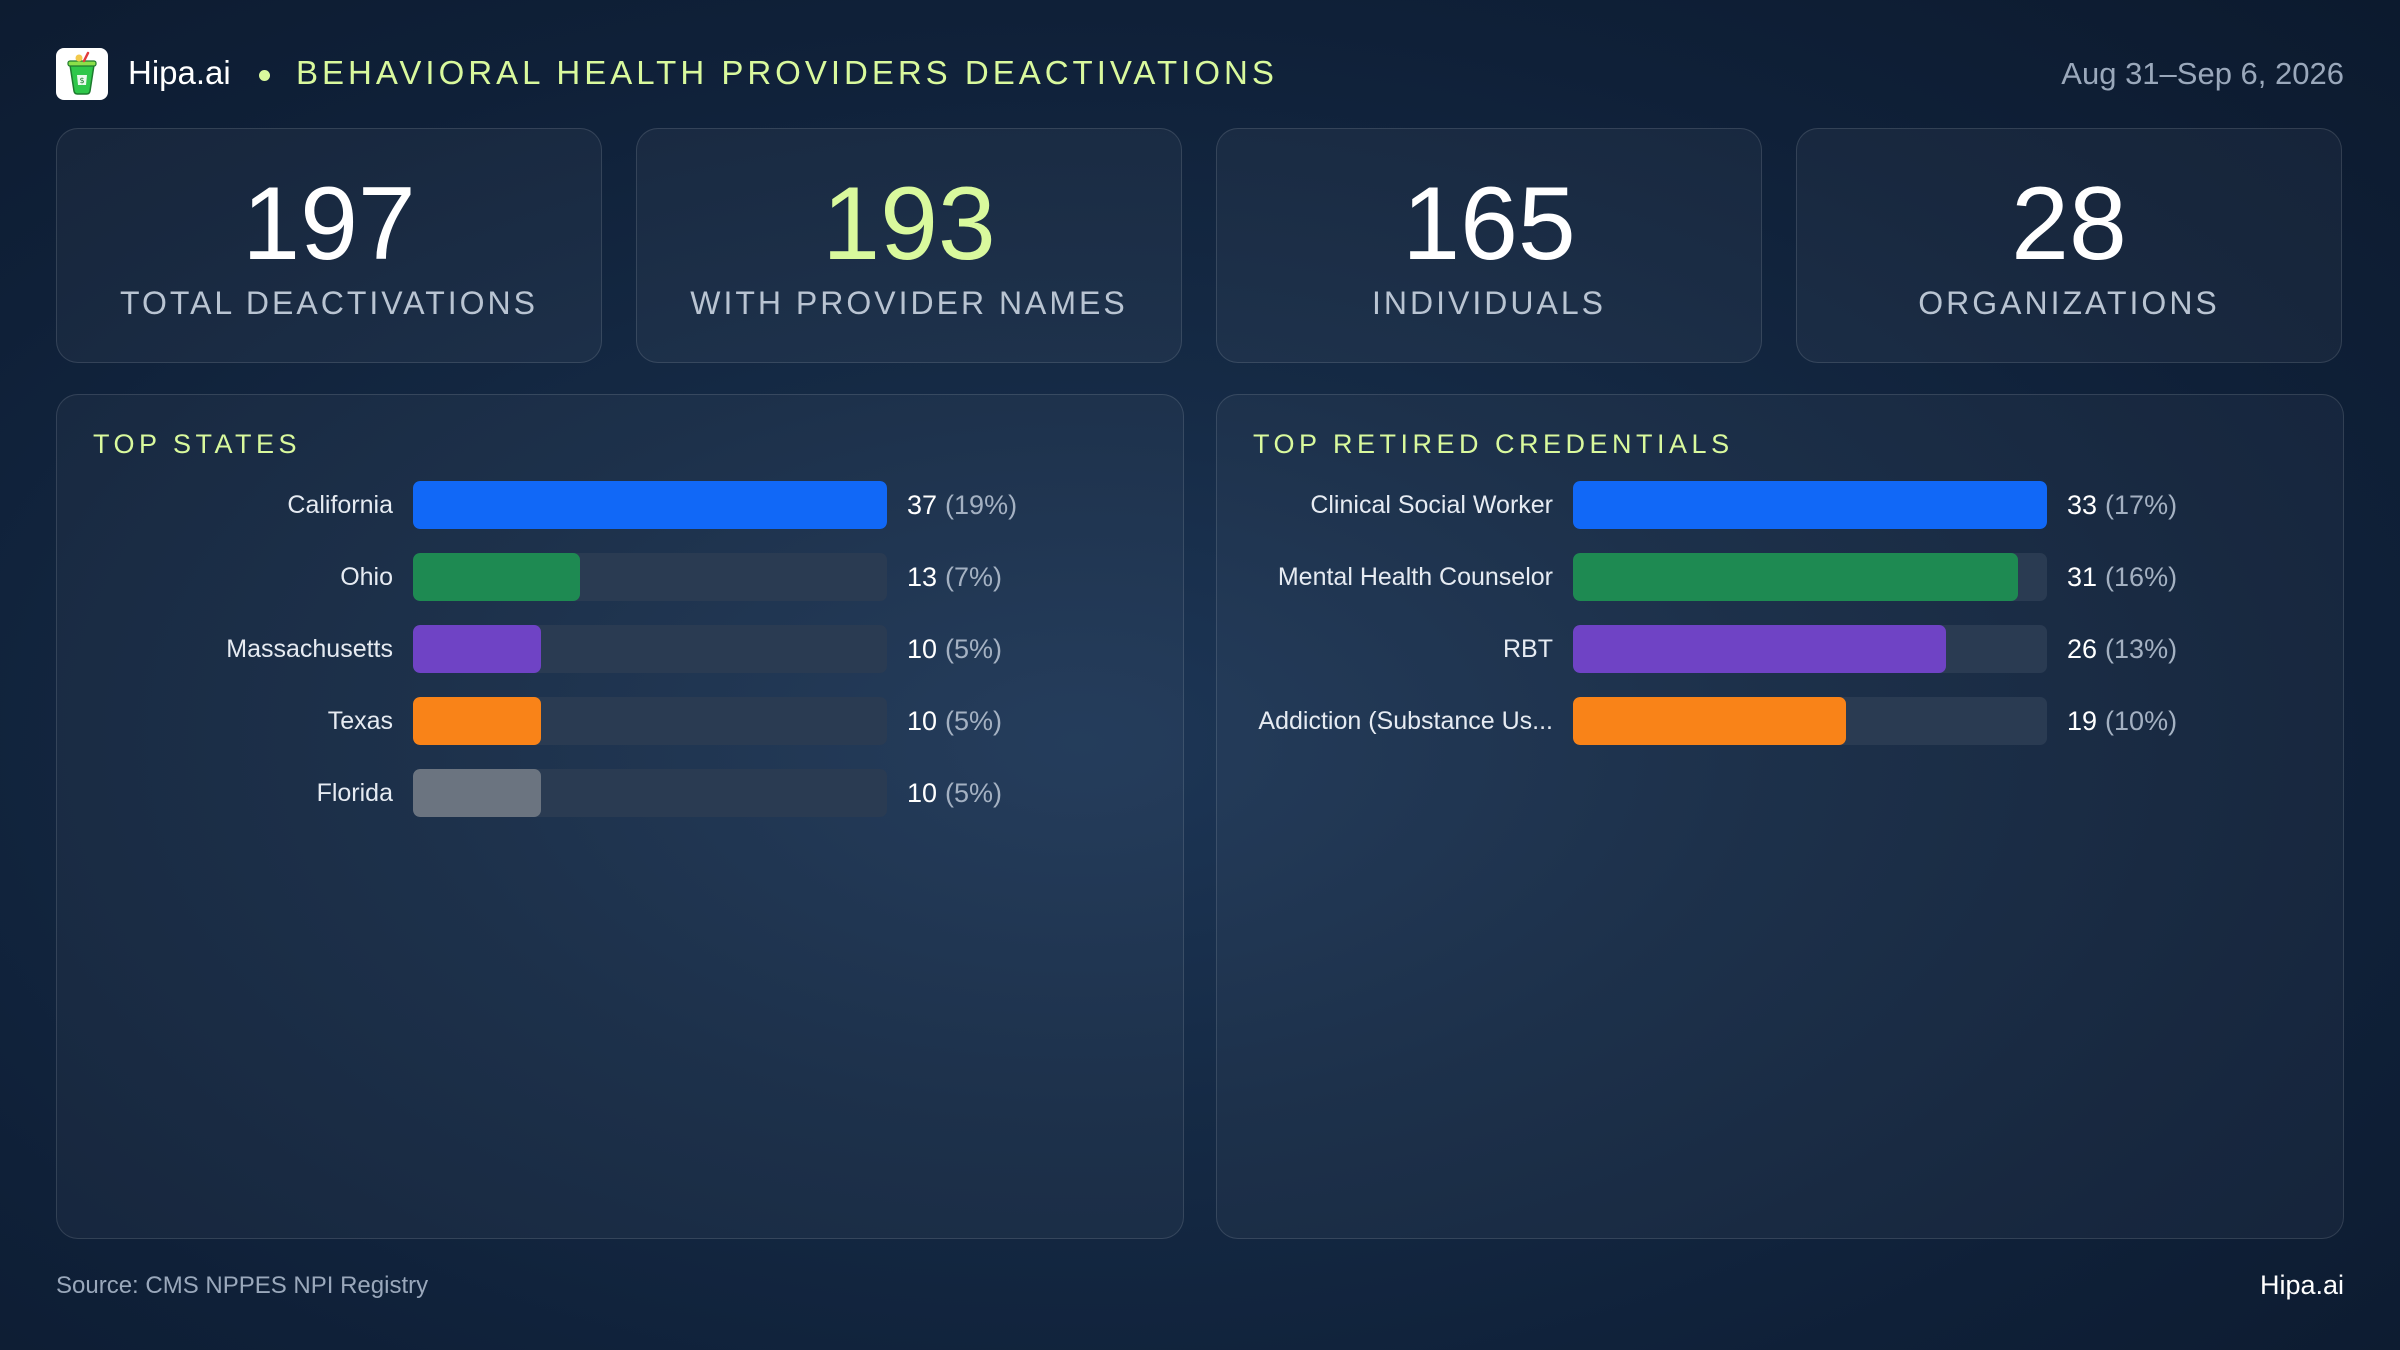  Describe the element at coordinates (909, 224) in the screenshot. I see `kpi-value: 193` at that location.